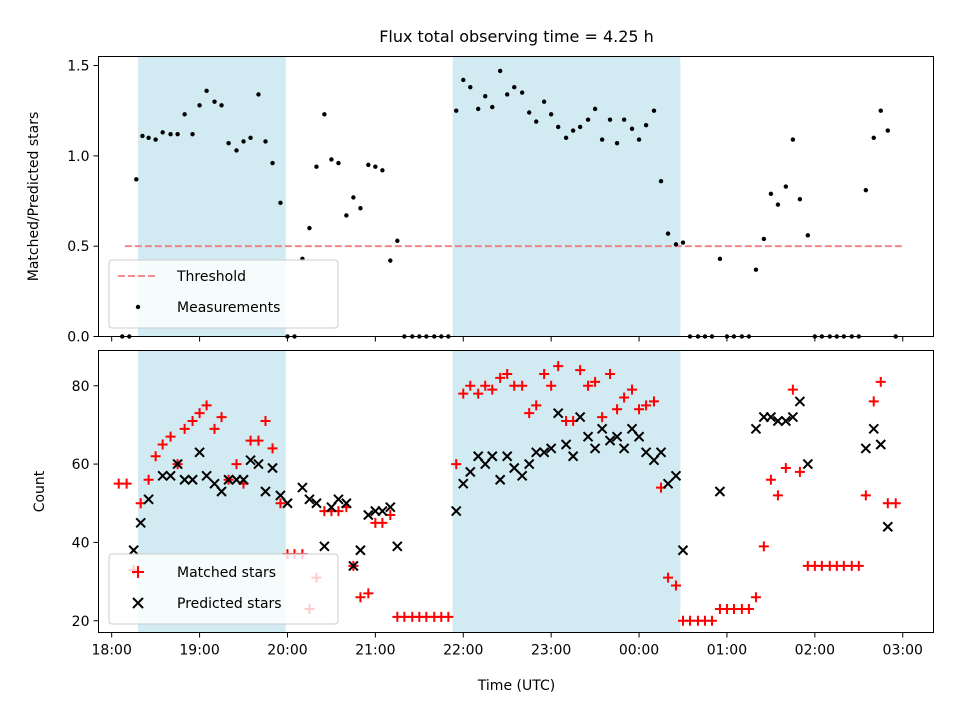  I want to click on bottom-legend-matched-label: Matched stars, so click(226, 573).